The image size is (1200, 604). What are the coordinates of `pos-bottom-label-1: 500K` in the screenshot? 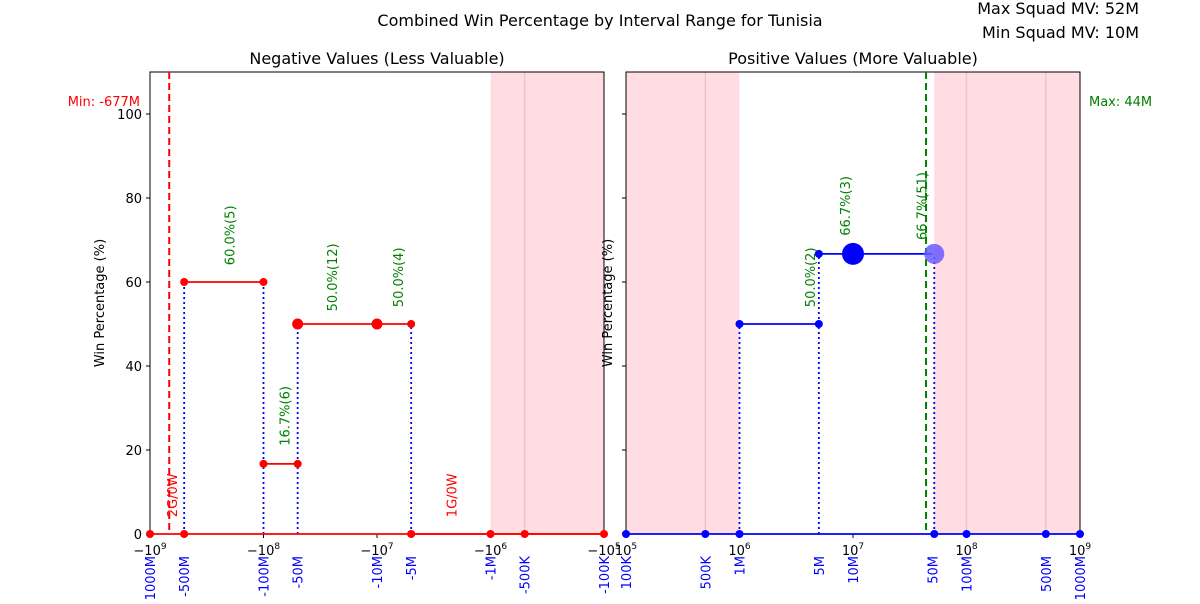 It's located at (706, 573).